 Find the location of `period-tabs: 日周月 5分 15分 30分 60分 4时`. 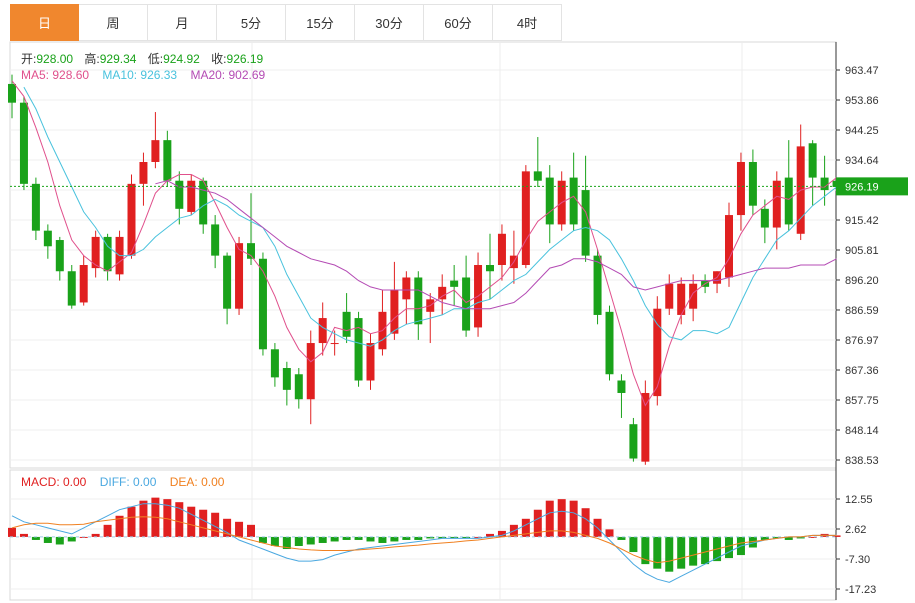

period-tabs: 日周月 5分 15分 30分 60分 4时 is located at coordinates (286, 22).